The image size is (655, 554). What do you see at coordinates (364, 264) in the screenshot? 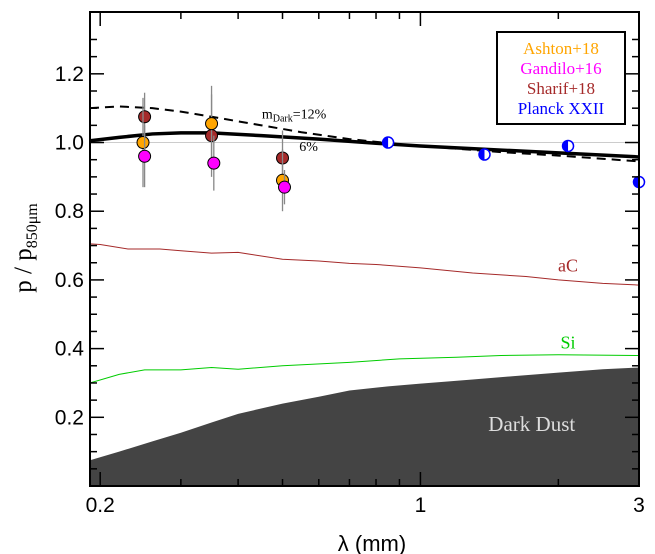
I see `curve-ac` at bounding box center [364, 264].